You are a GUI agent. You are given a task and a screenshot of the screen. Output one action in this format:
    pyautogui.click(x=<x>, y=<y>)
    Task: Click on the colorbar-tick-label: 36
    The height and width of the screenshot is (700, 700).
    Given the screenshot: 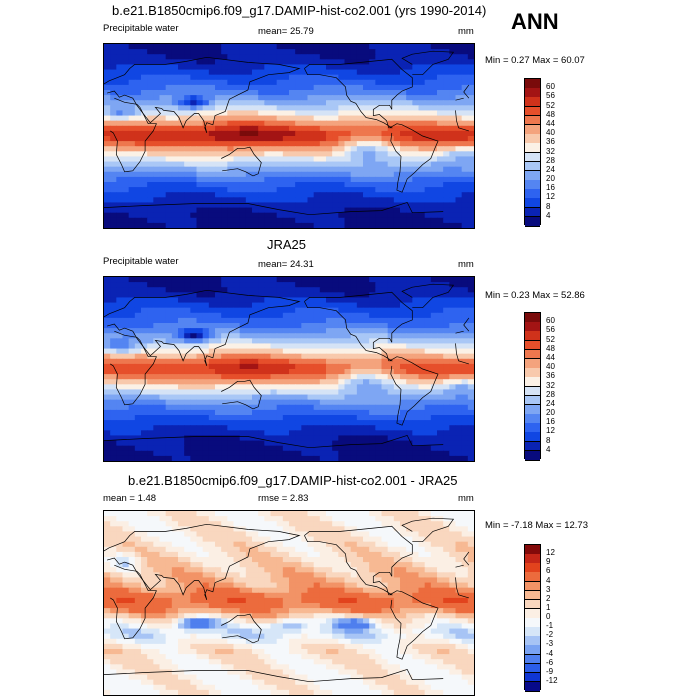 What is the action you would take?
    pyautogui.click(x=550, y=376)
    